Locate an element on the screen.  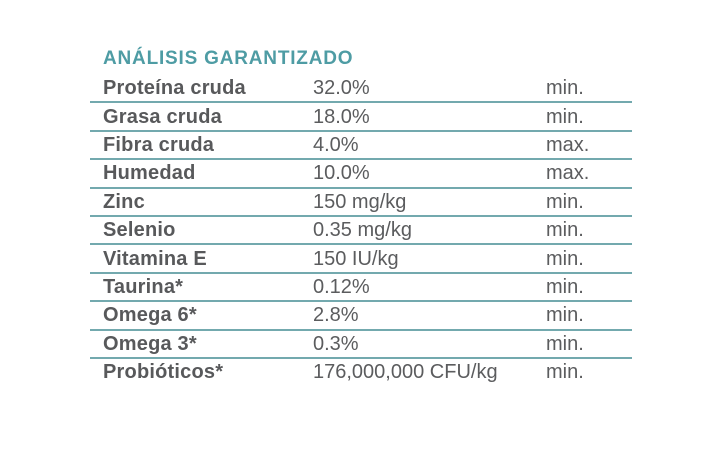
table-row: Taurina* 0.12% min. is located at coordinates (361, 288).